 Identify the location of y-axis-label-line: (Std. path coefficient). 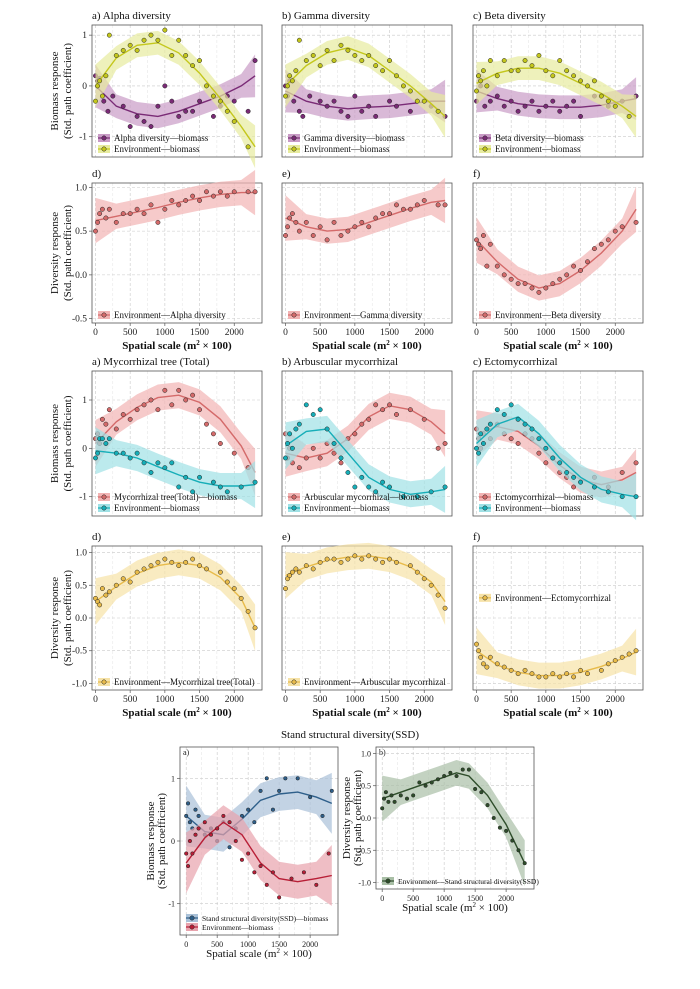
(68, 618).